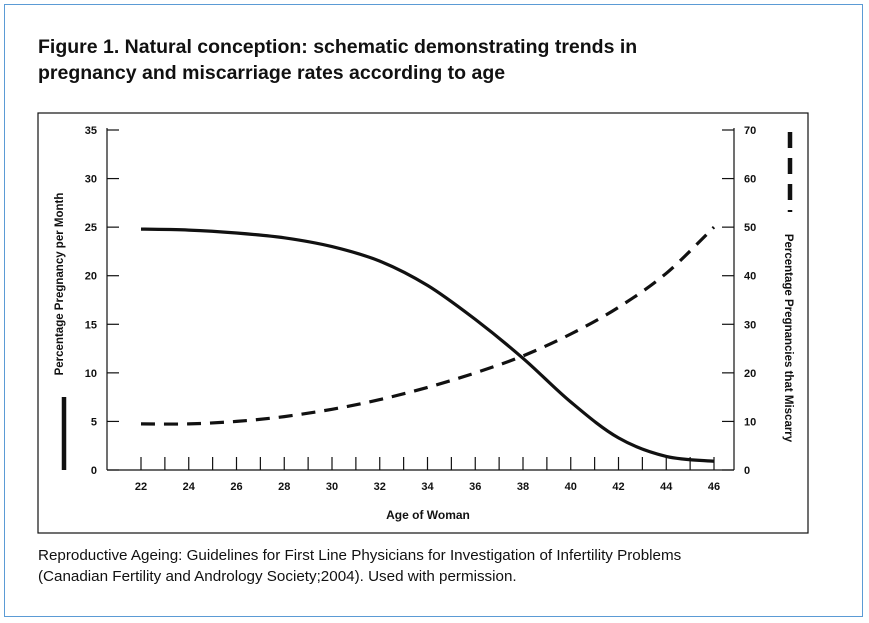  I want to click on left-y-tick-label: 5, so click(94, 422).